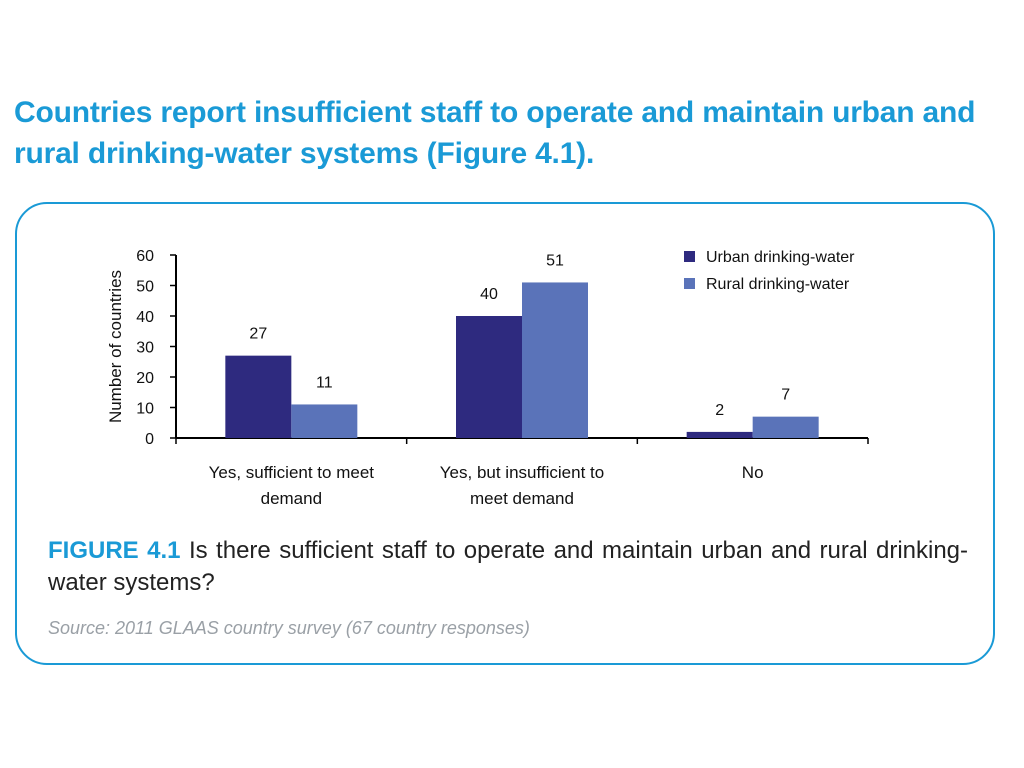  I want to click on y-tick-label: 50, so click(145, 287).